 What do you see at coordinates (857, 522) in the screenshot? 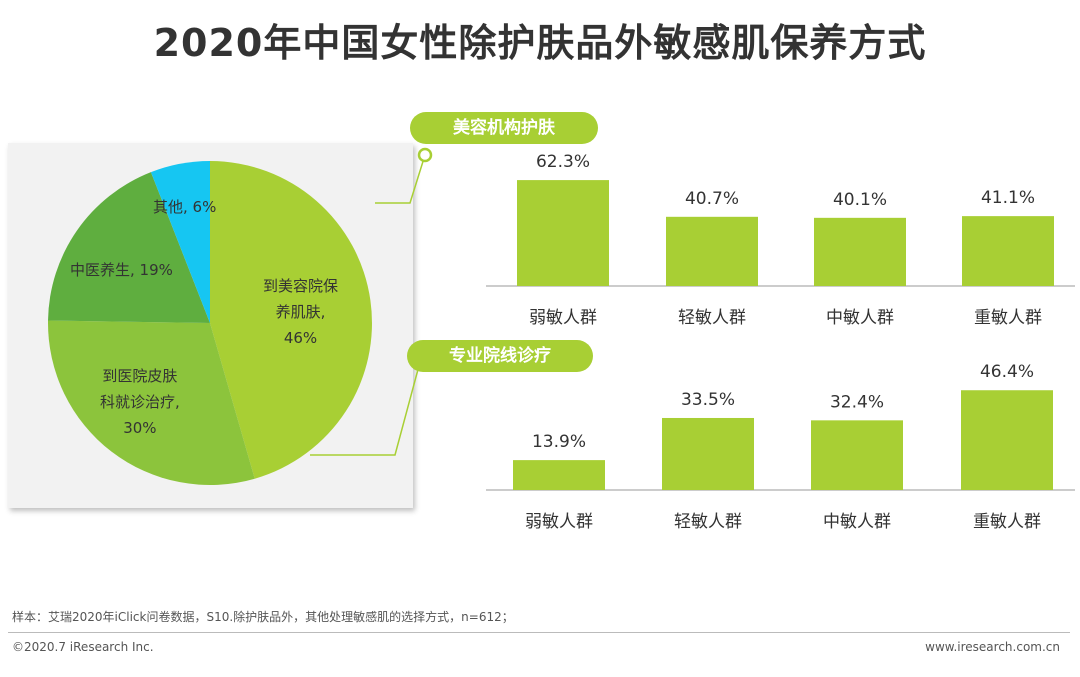
I see `bar-chart-2-category-label: 中敏人群` at bounding box center [857, 522].